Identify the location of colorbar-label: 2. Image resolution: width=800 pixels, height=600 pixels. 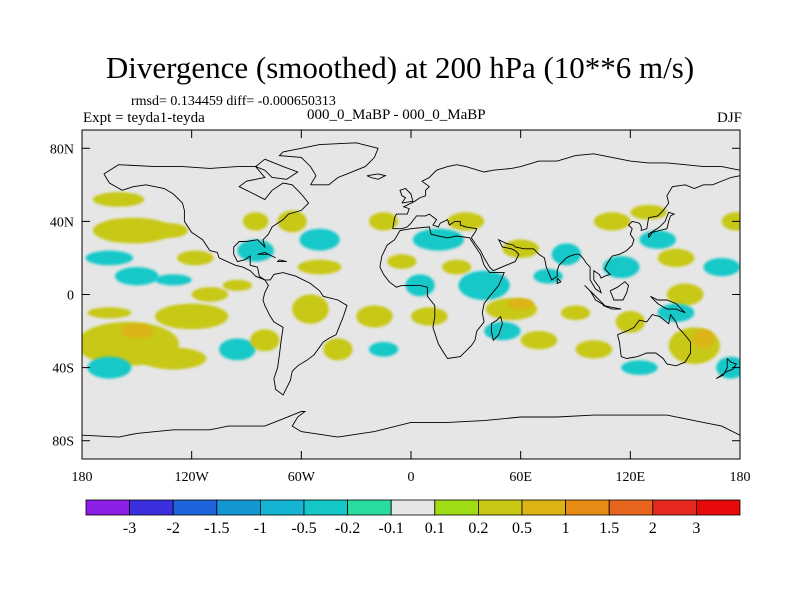
(653, 528).